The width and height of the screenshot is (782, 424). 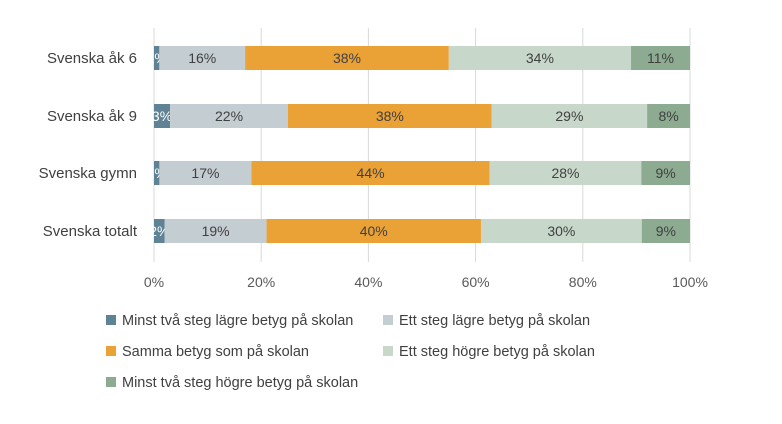 I want to click on data-label: 2%, so click(x=159, y=231).